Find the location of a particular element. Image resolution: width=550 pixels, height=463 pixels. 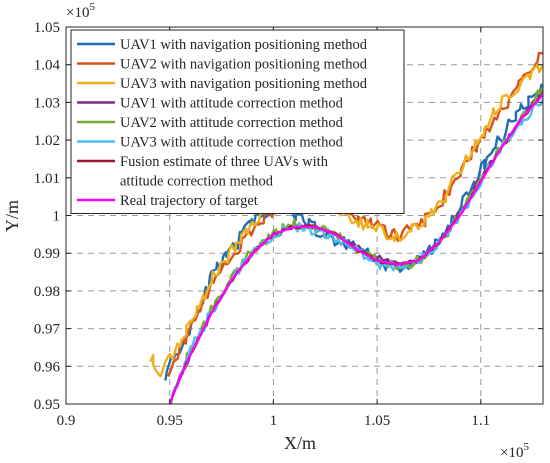

x-tick-label: 1.1 is located at coordinates (480, 421).